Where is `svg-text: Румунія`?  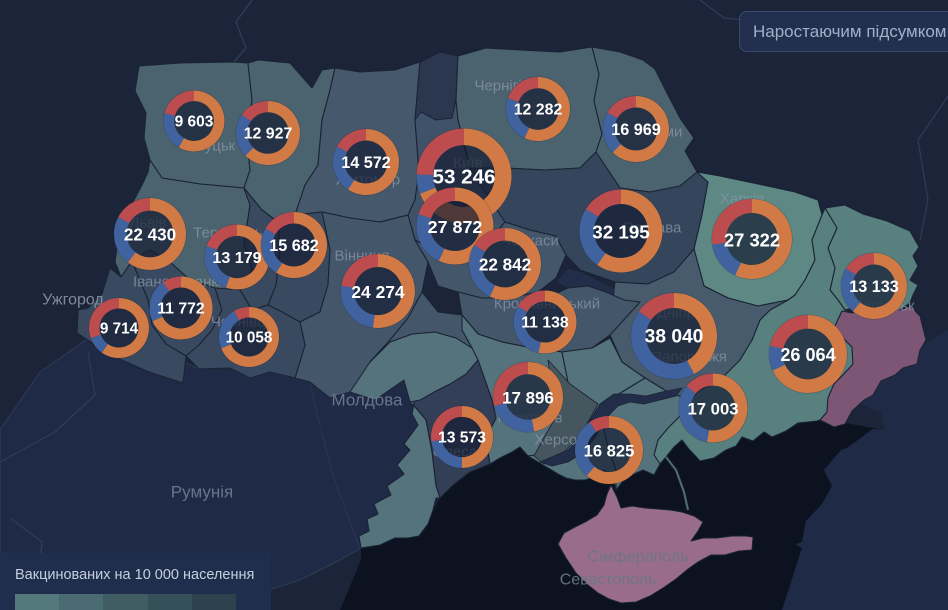
svg-text: Румунія is located at coordinates (202, 492).